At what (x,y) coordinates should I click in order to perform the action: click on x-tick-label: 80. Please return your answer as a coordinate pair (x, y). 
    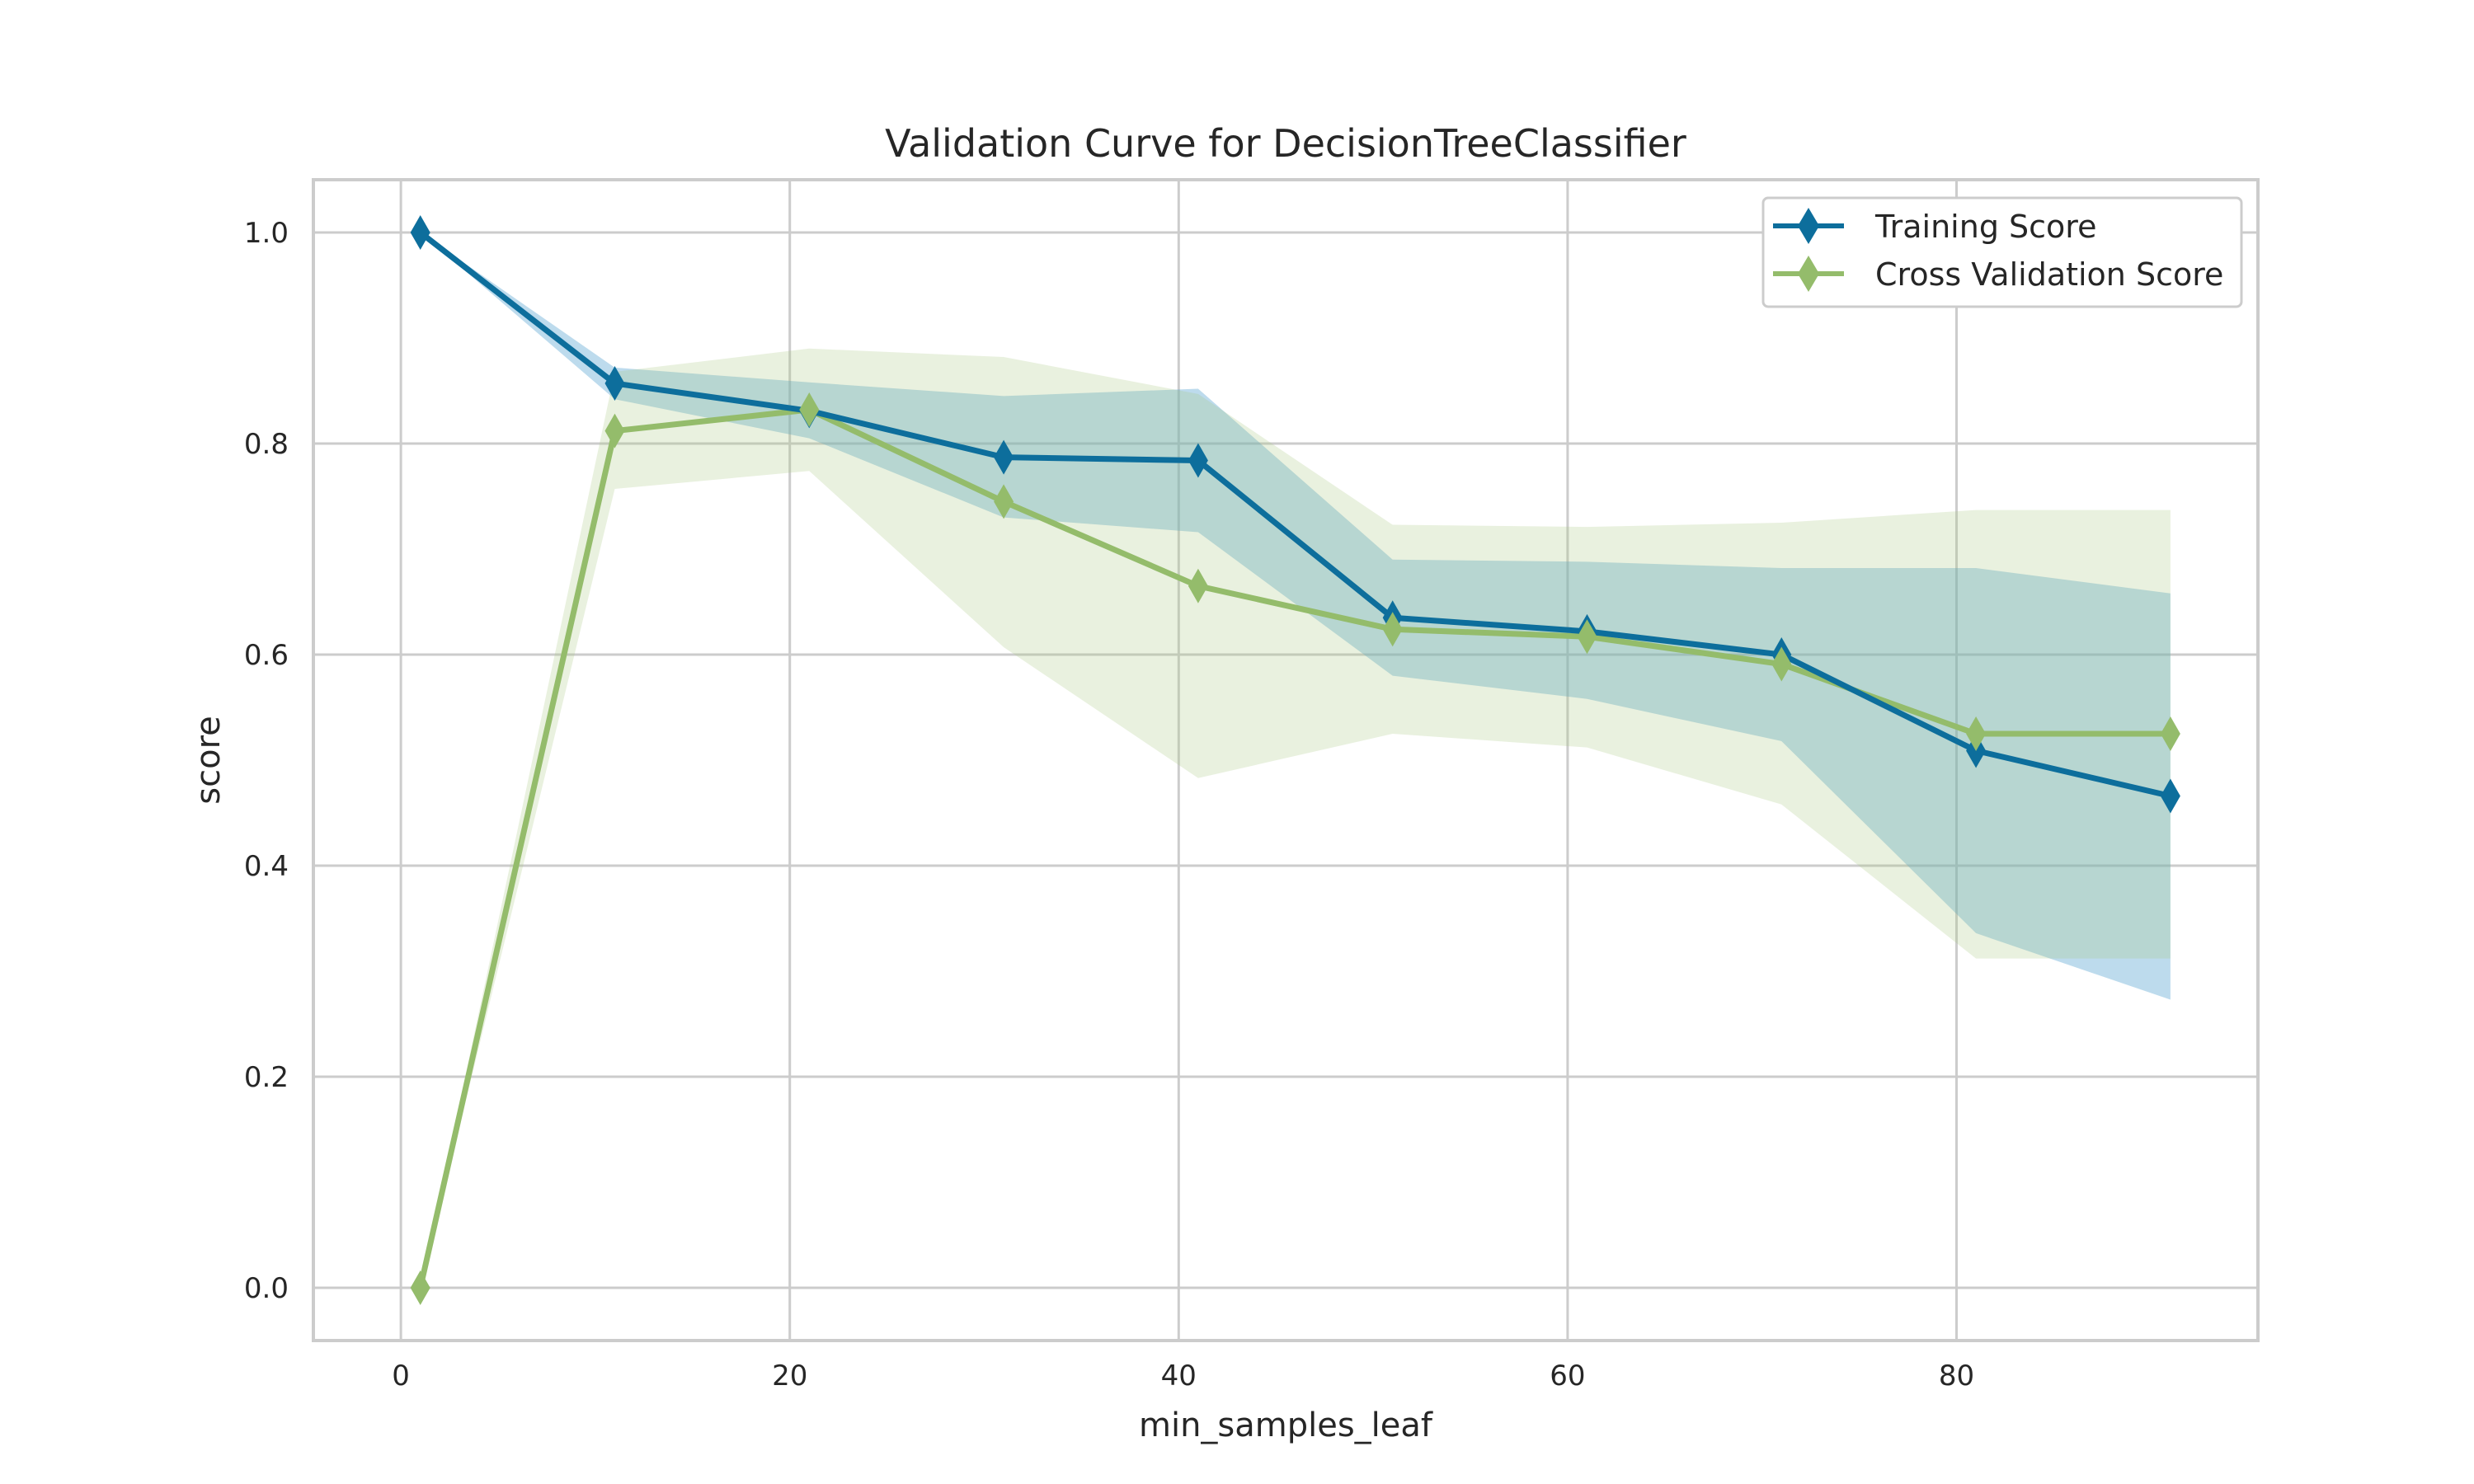
    Looking at the image, I should click on (1956, 1376).